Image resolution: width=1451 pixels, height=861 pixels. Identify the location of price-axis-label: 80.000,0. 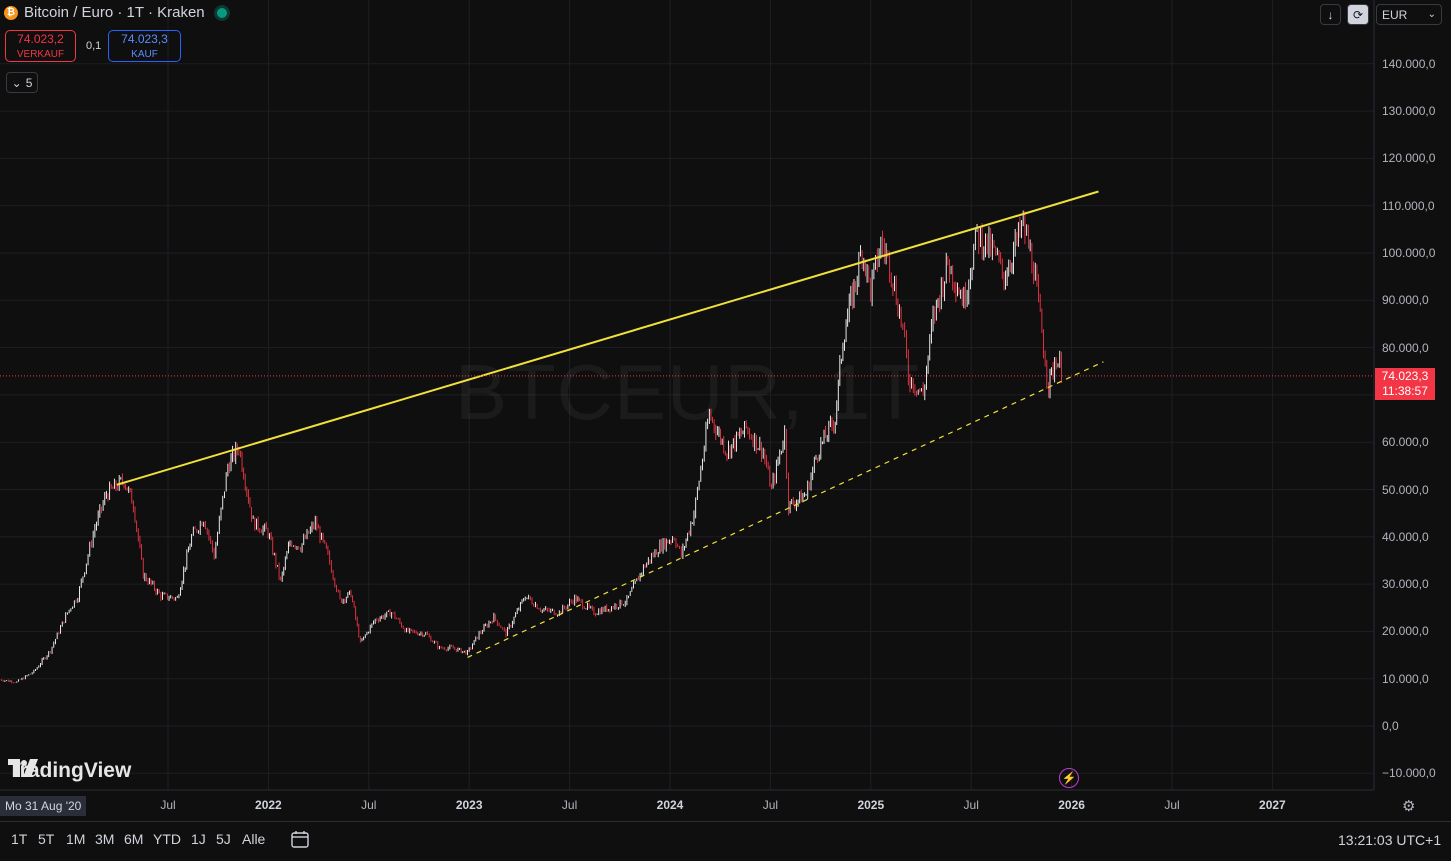
(1405, 347).